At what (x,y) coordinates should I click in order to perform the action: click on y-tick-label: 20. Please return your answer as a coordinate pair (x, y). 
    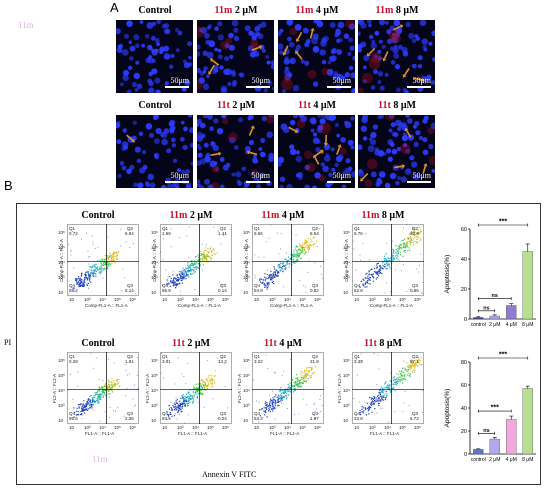
    Looking at the image, I should click on (464, 290).